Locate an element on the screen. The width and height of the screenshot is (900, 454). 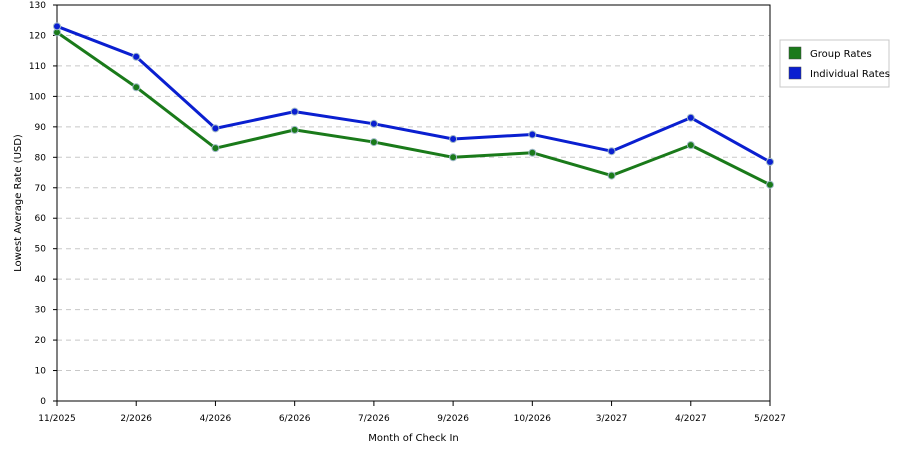
x-tick-label: 11/2025 is located at coordinates (56, 419).